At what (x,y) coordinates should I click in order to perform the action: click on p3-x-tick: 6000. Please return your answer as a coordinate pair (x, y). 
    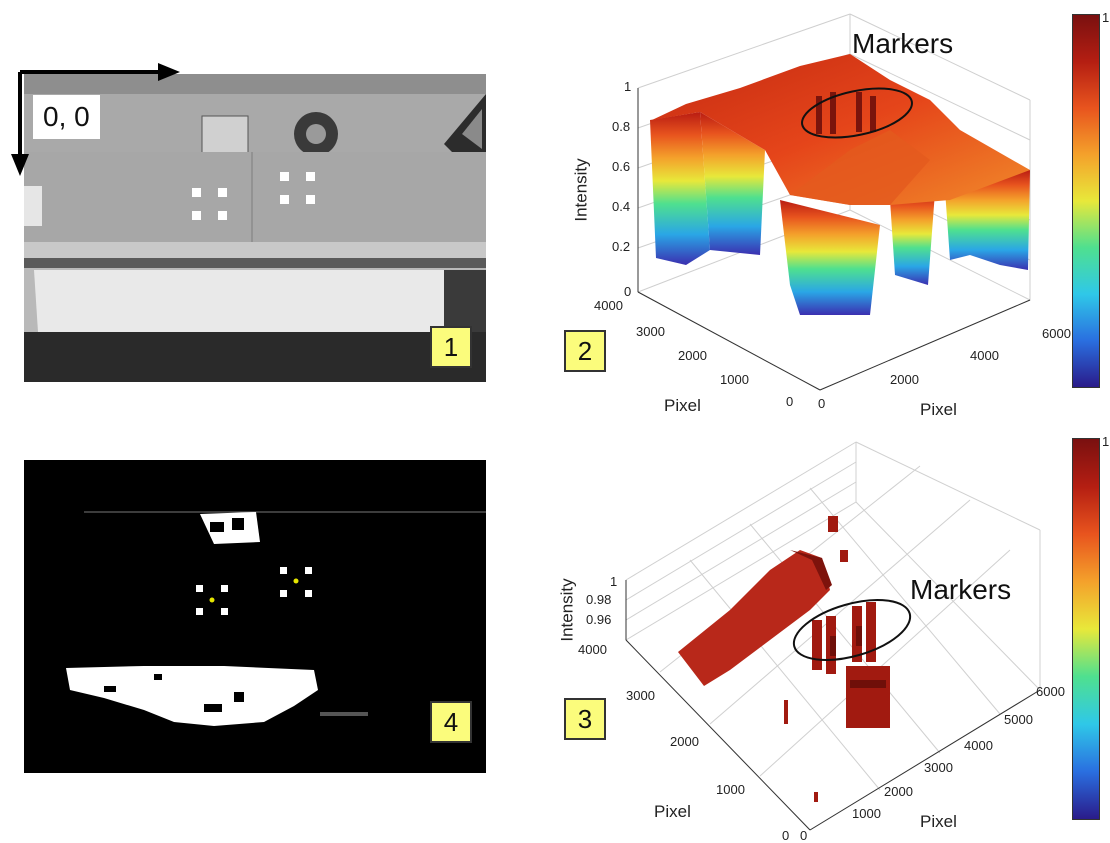
    Looking at the image, I should click on (1050, 691).